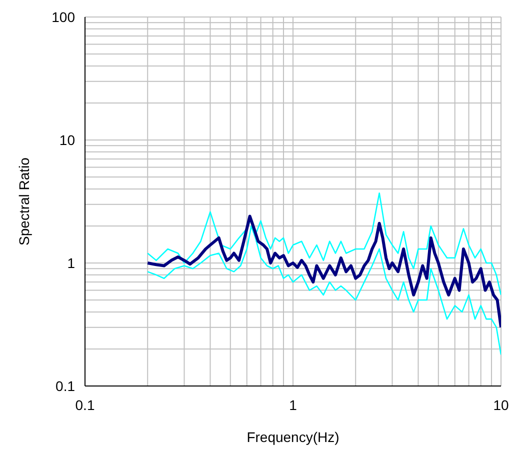 The width and height of the screenshot is (512, 457). I want to click on x-tick-label: 1, so click(293, 404).